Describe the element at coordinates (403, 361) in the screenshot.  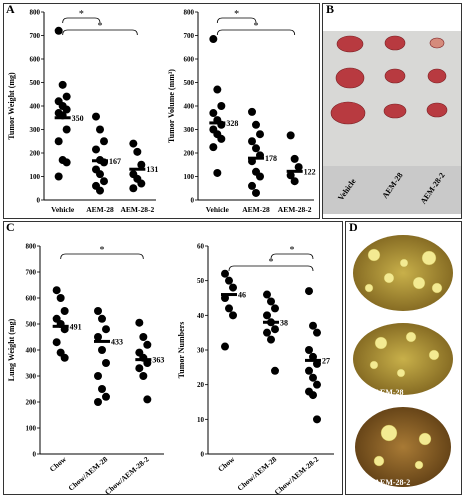
I see `lung-photos: Chow Chow/AEM-28 Chow/AEM-28-2` at that location.